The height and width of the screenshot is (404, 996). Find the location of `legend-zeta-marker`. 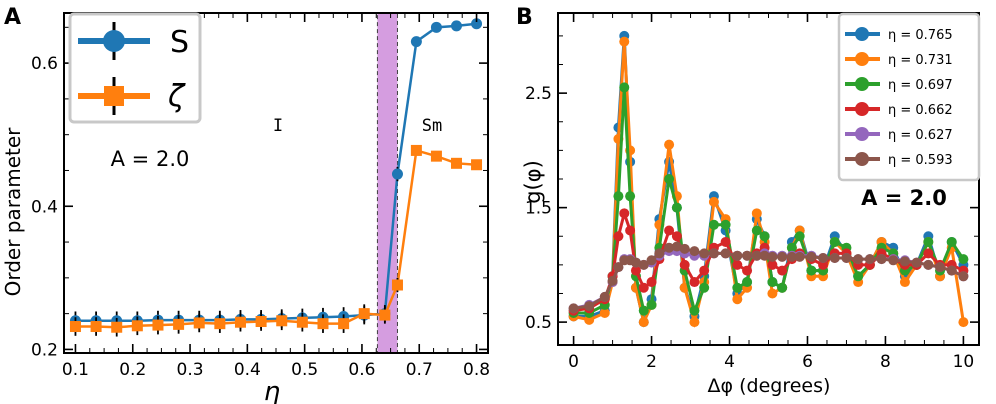

legend-zeta-marker is located at coordinates (114, 96).